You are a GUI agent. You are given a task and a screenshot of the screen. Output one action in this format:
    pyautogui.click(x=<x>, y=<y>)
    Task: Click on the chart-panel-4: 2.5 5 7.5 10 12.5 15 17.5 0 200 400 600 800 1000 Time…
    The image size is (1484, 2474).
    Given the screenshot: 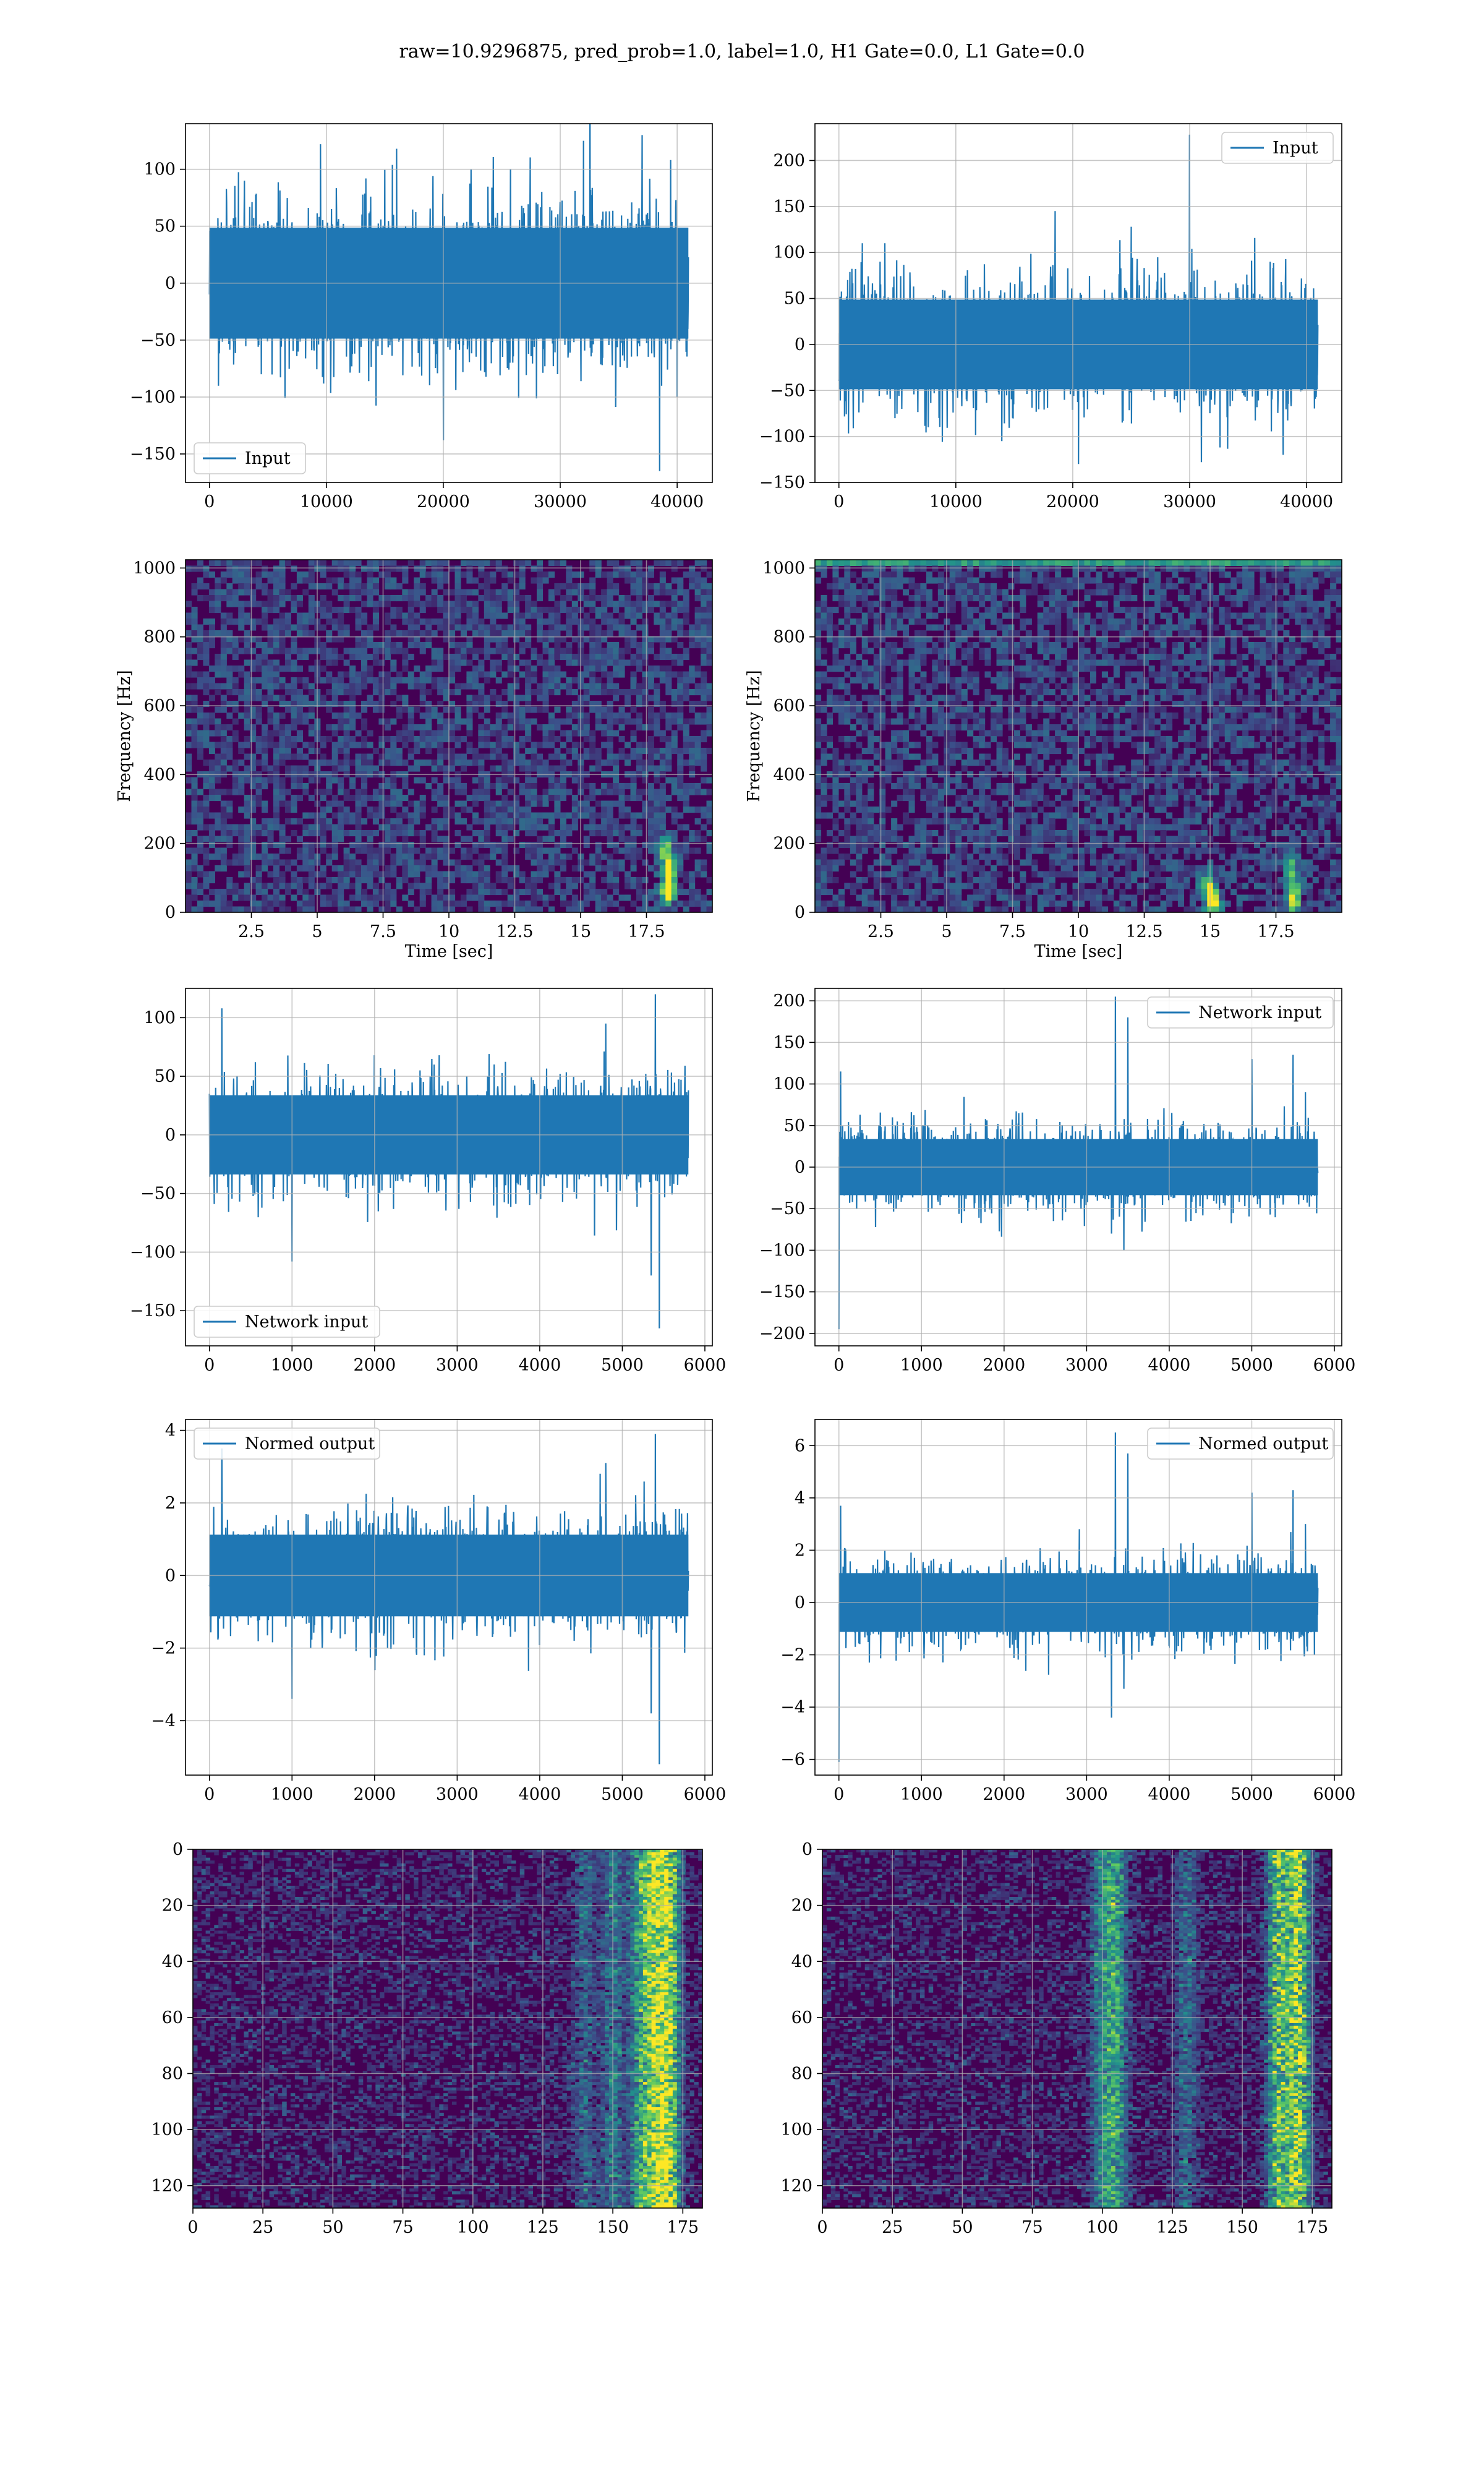 What is the action you would take?
    pyautogui.click(x=1043, y=760)
    